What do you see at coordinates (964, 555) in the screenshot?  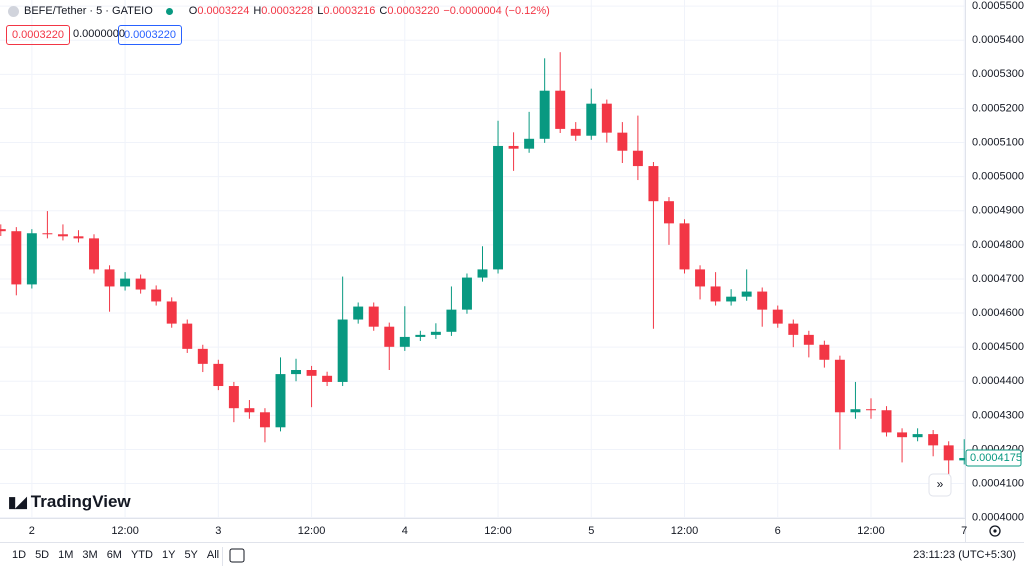 I see `clock: 23:11:23 (UTC+5:30)` at bounding box center [964, 555].